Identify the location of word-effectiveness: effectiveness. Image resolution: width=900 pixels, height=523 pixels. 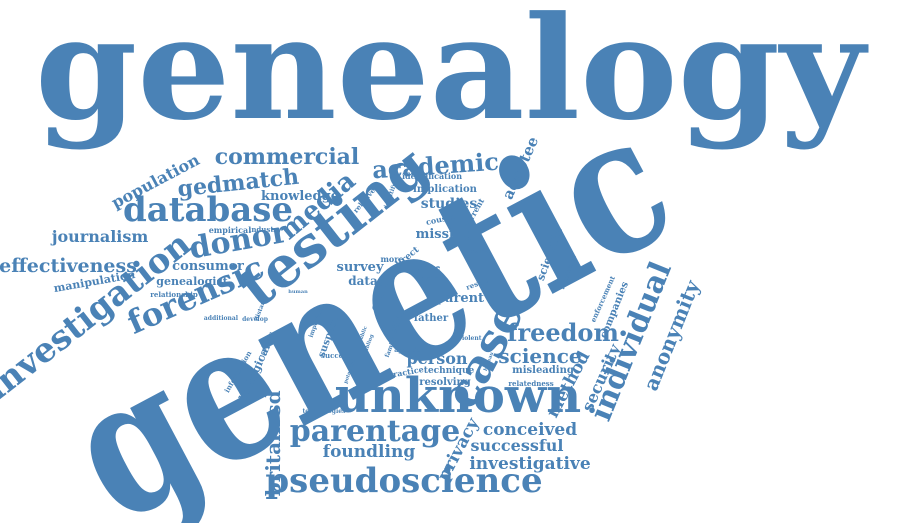
(68, 266).